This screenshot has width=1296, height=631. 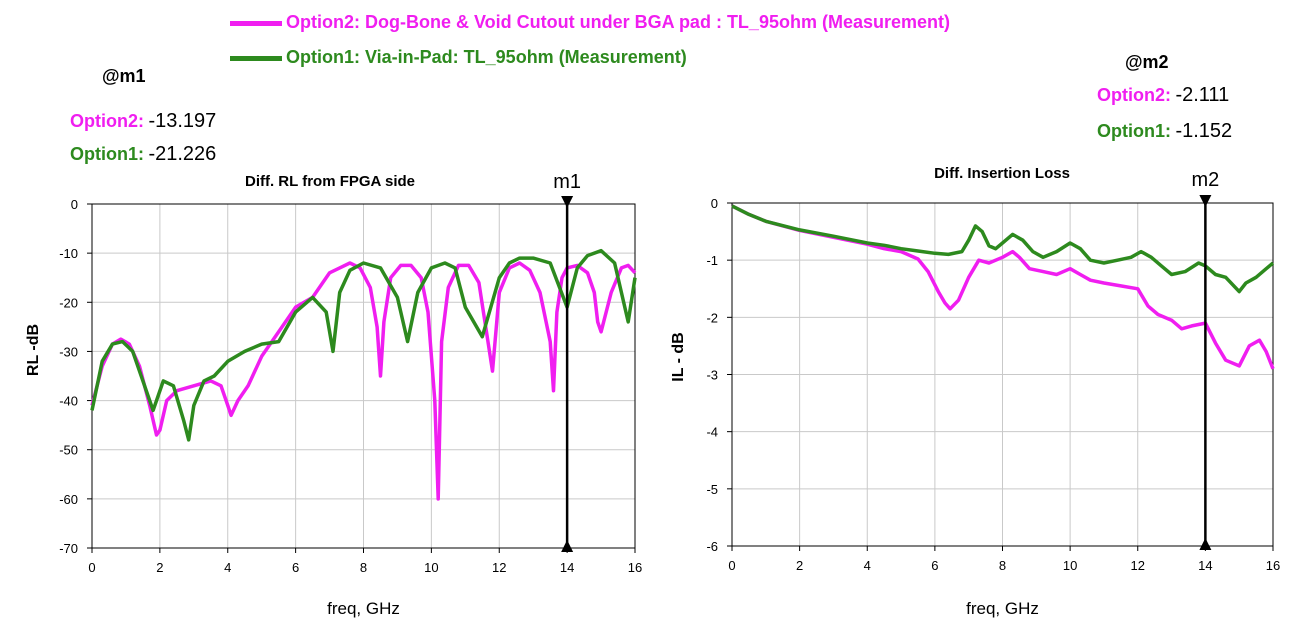 I want to click on chart2-y-tick-label: -2, so click(x=712, y=317).